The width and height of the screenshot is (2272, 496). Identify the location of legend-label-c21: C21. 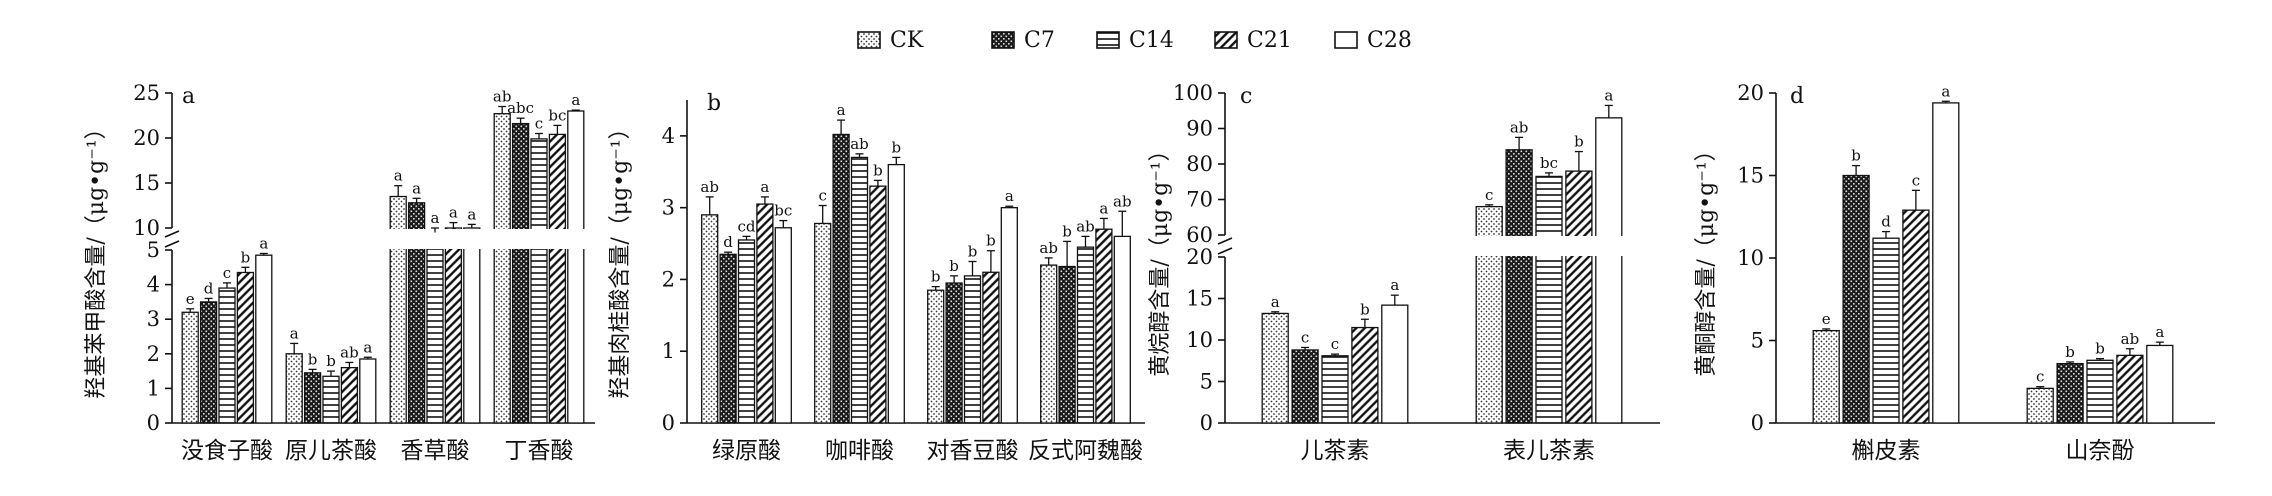
(1269, 40).